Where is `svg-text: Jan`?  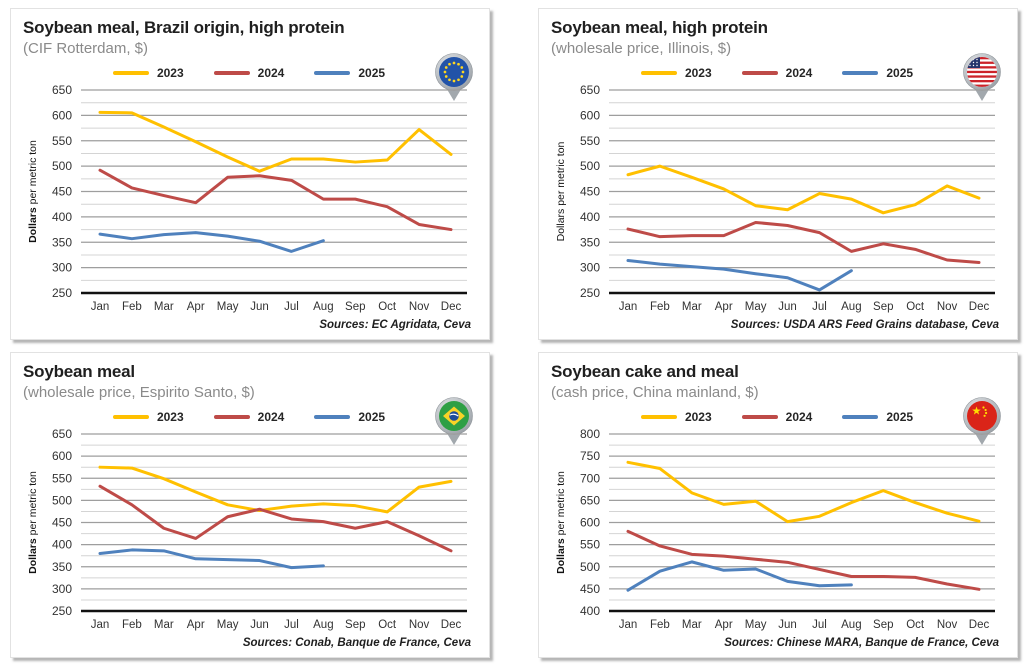 svg-text: Jan is located at coordinates (100, 625).